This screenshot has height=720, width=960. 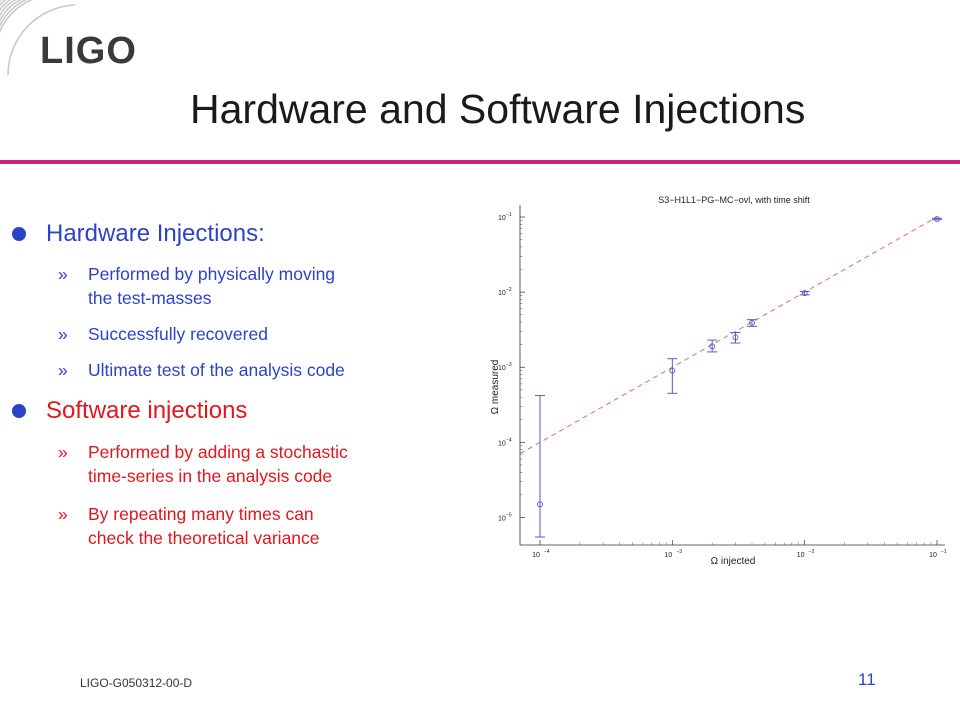 What do you see at coordinates (216, 370) in the screenshot?
I see `sub-item-text: Ultimate test of the analysis code` at bounding box center [216, 370].